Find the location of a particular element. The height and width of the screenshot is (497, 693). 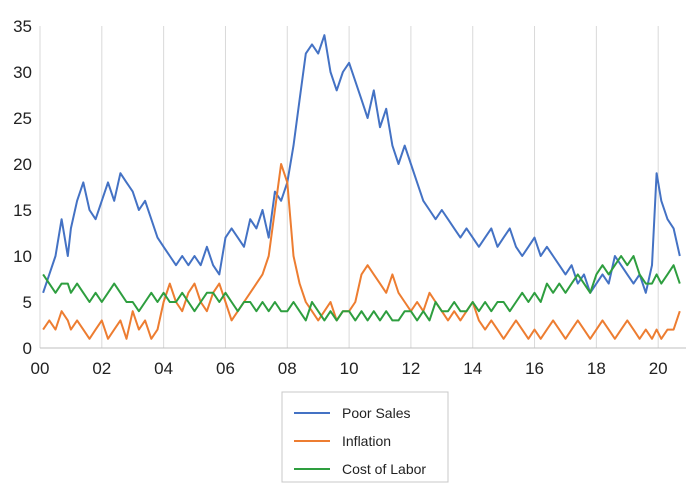

x-tick-label-18: 18 is located at coordinates (596, 368).